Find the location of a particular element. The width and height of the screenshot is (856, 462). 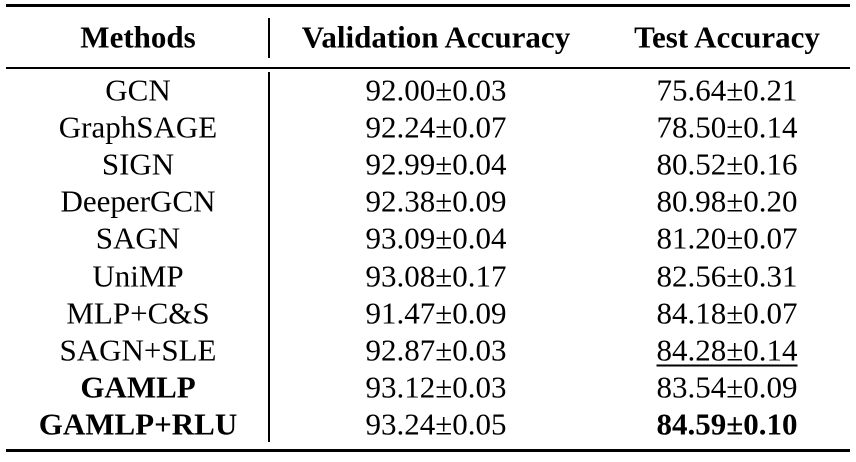

method-name: GAMLP is located at coordinates (138, 387).